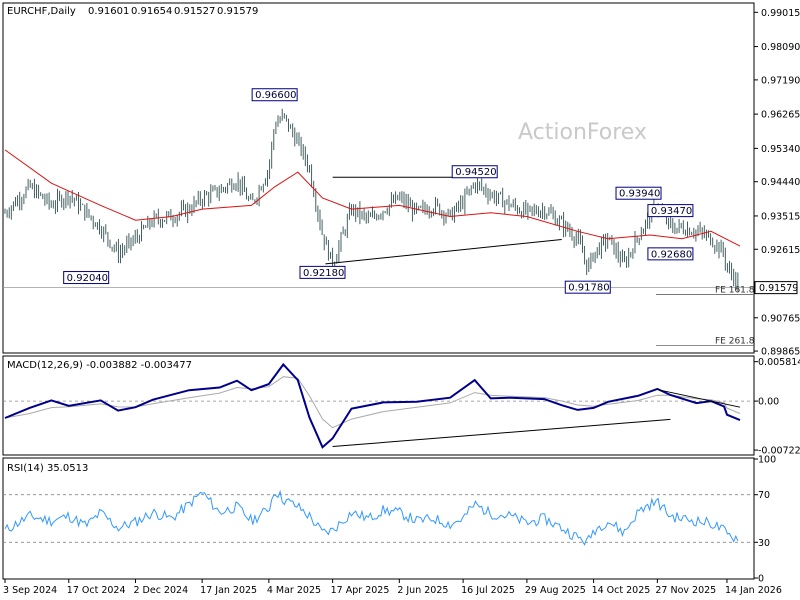  I want to click on price-y-tick-label: 0.90765, so click(780, 318).